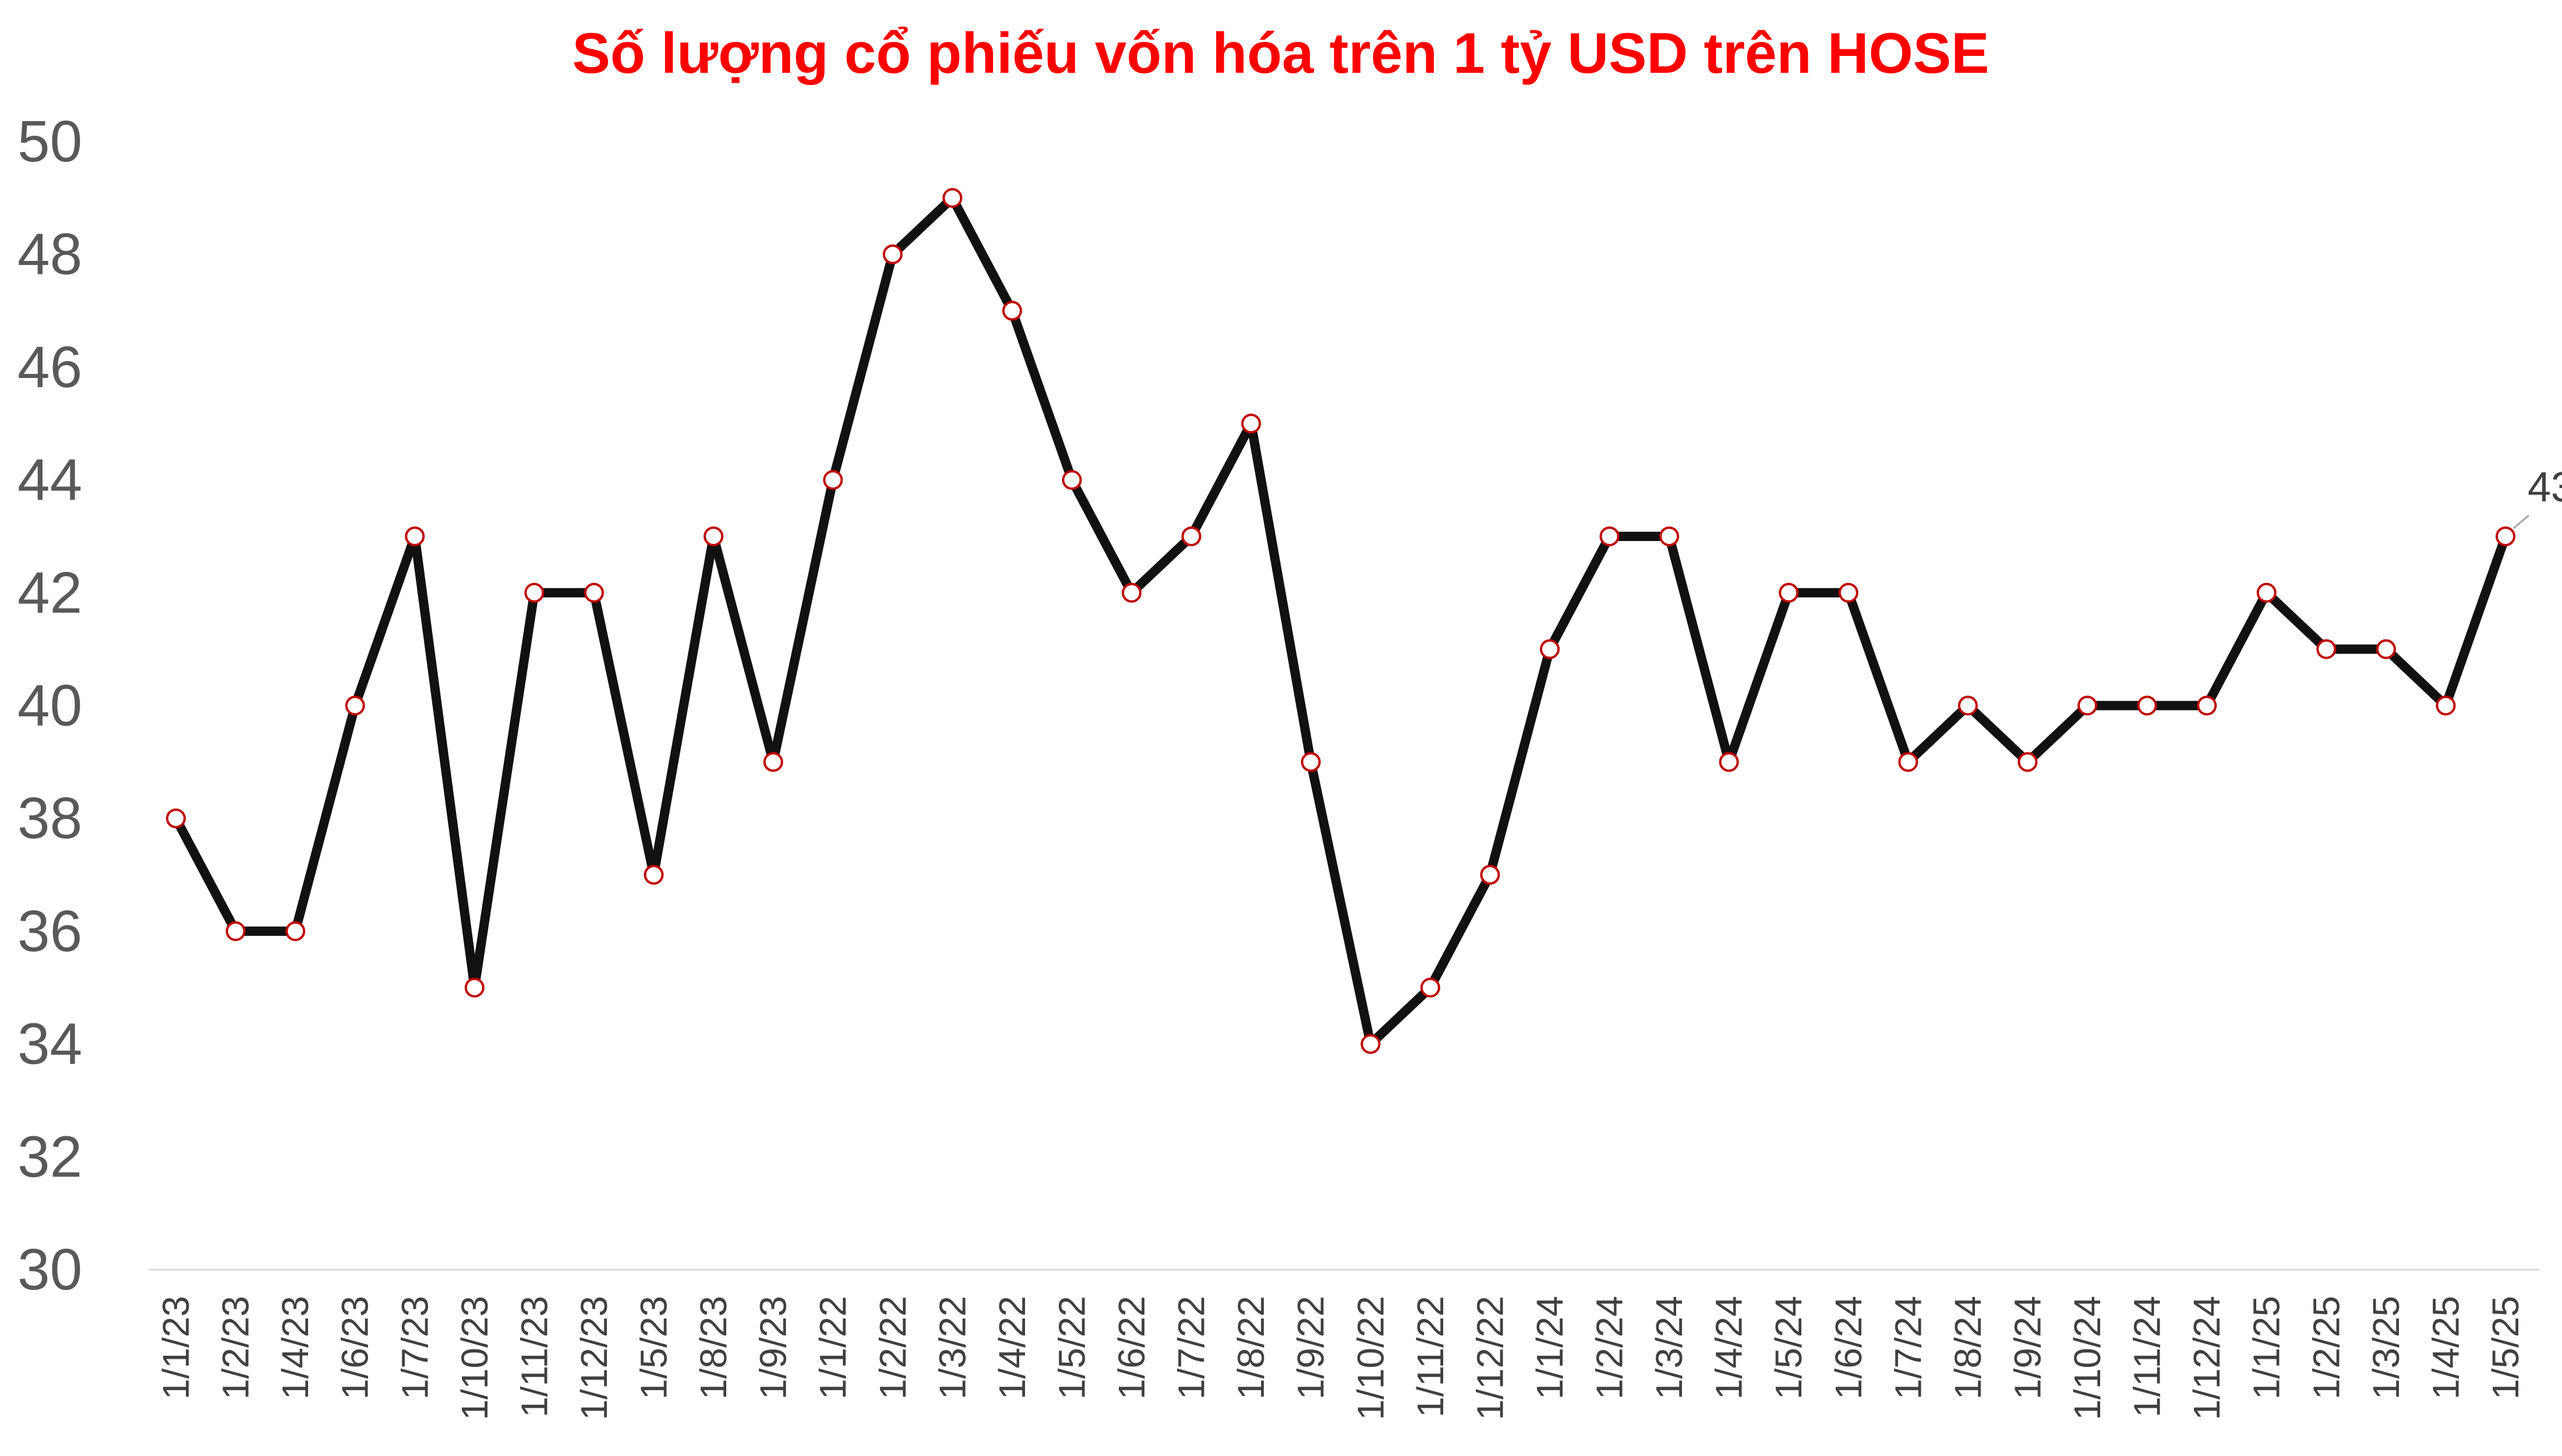 The height and width of the screenshot is (1456, 2562). I want to click on x-tick-label: 1/11/22, so click(1430, 1357).